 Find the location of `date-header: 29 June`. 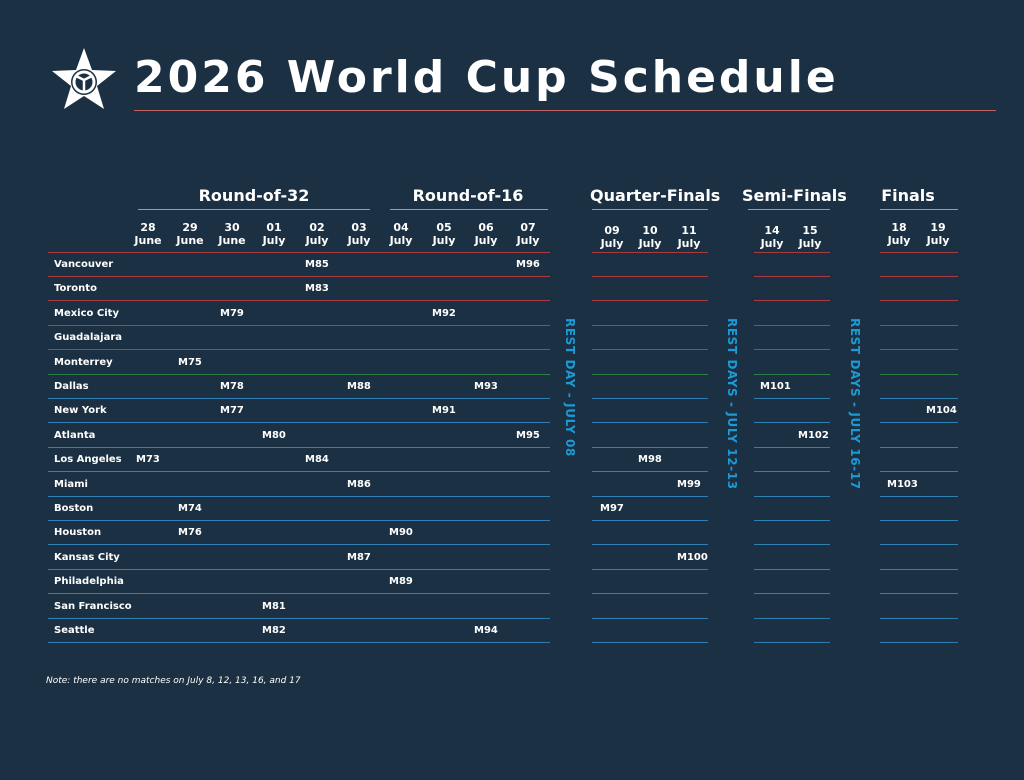

date-header: 29 June is located at coordinates (190, 234).